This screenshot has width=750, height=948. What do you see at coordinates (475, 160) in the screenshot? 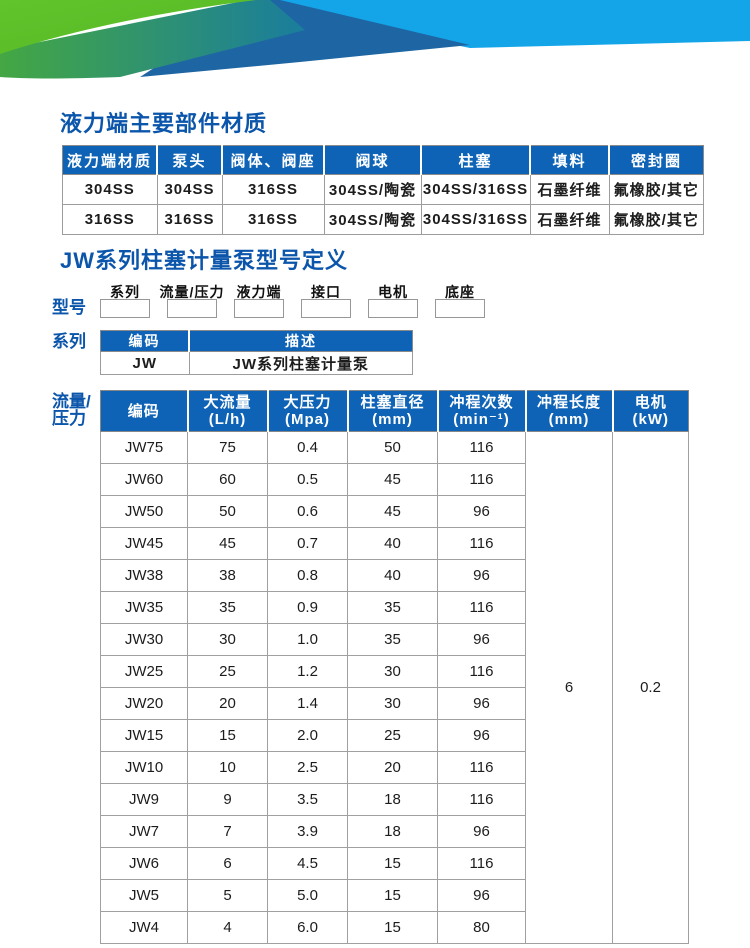
I see `materials-col-header: 柱塞` at bounding box center [475, 160].